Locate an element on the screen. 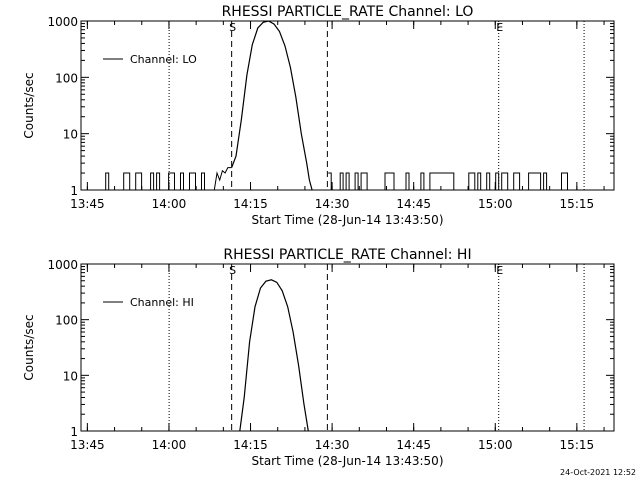 This screenshot has width=640, height=480. chart-title: RHESSI PARTICLE_RATE Channel: LO is located at coordinates (348, 12).